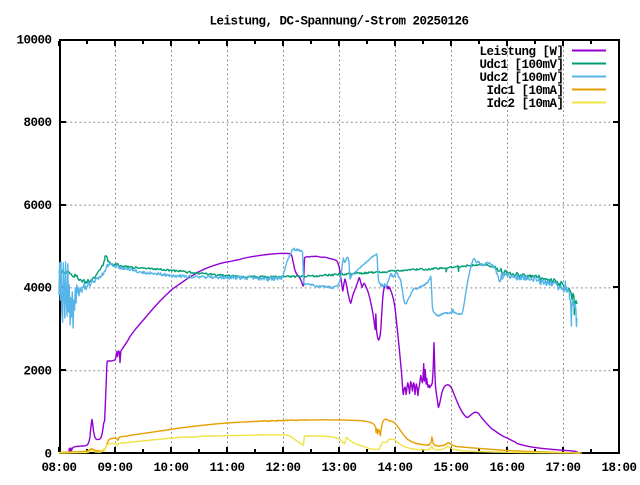  I want to click on svg-text: 15:00, so click(450, 468).